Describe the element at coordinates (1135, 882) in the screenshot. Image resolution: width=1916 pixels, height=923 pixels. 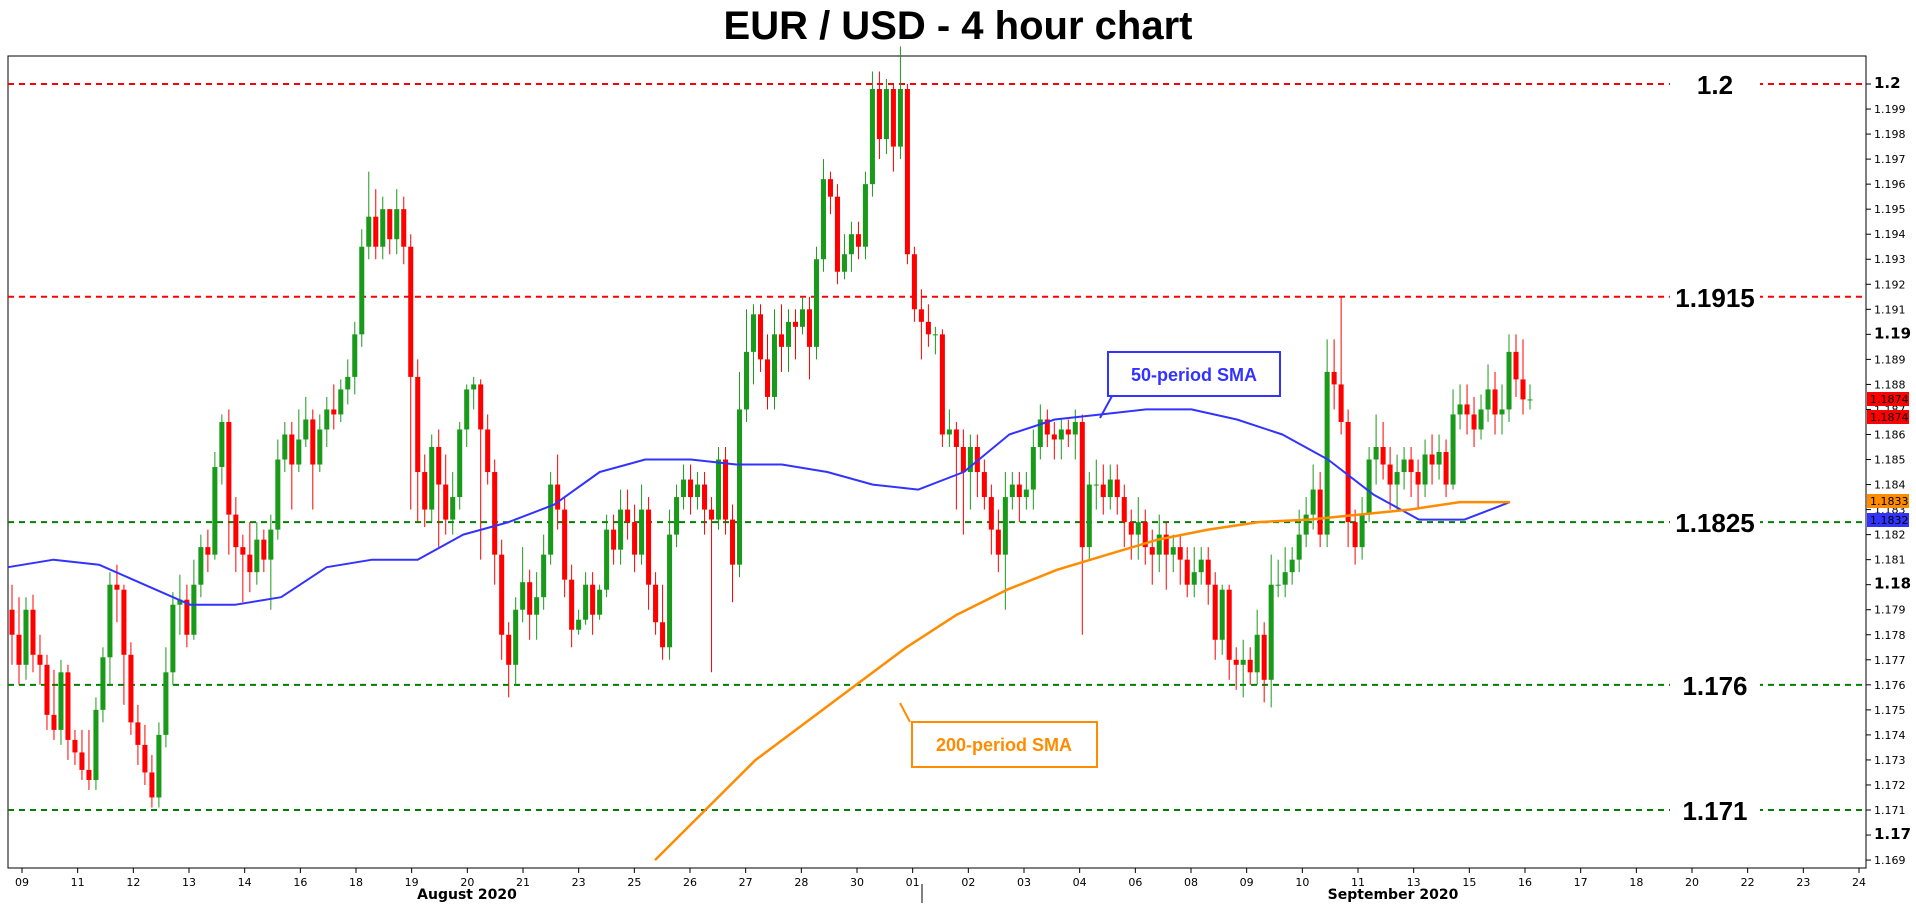
I see `x-tick-label: 06` at that location.